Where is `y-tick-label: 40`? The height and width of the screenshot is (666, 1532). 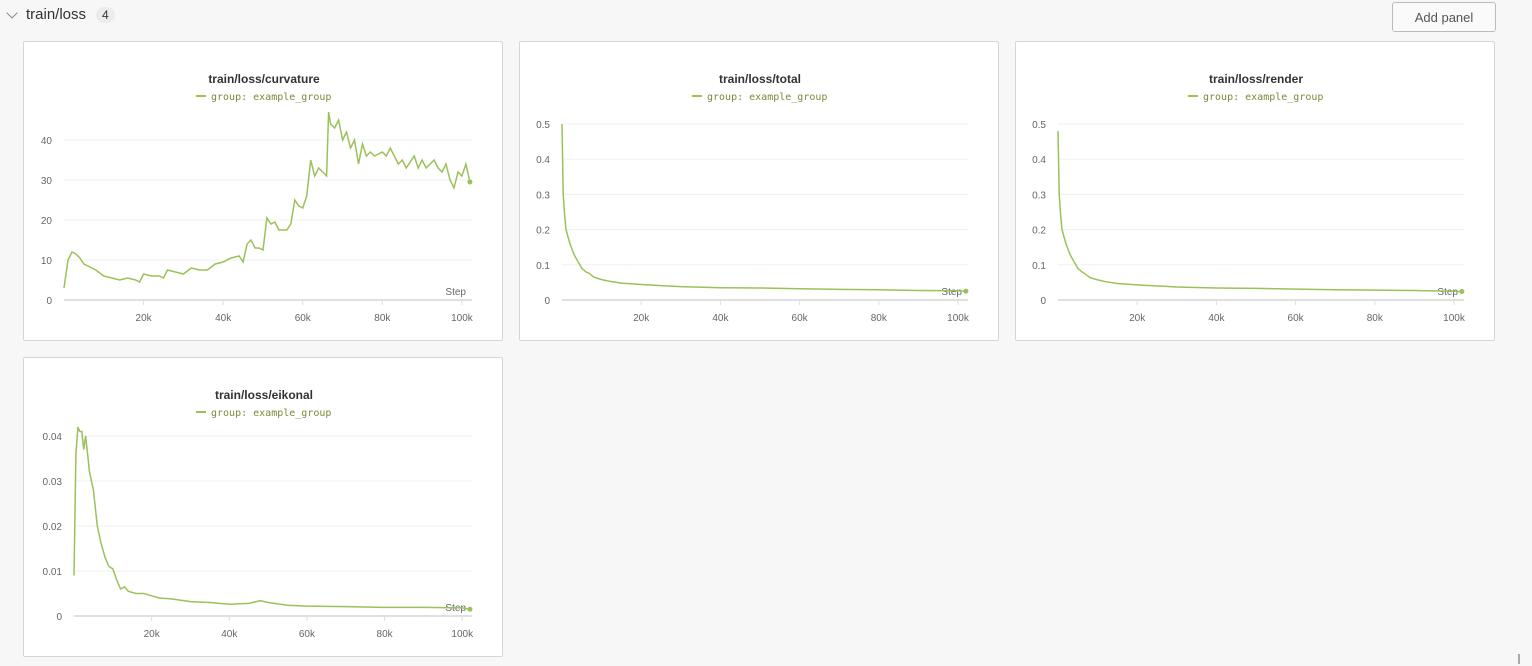 y-tick-label: 40 is located at coordinates (47, 141).